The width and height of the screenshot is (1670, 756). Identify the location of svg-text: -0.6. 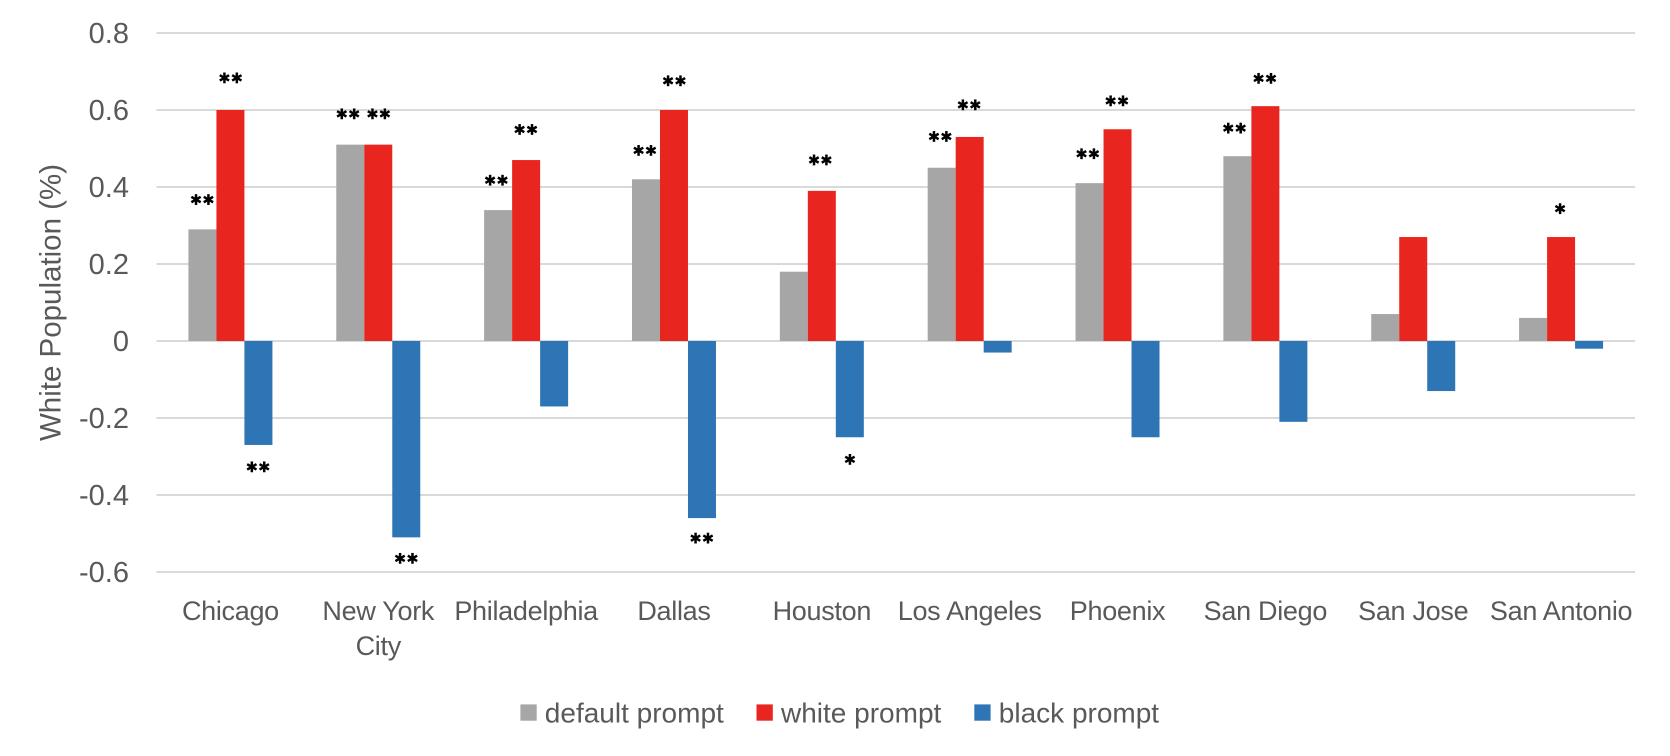
(104, 573).